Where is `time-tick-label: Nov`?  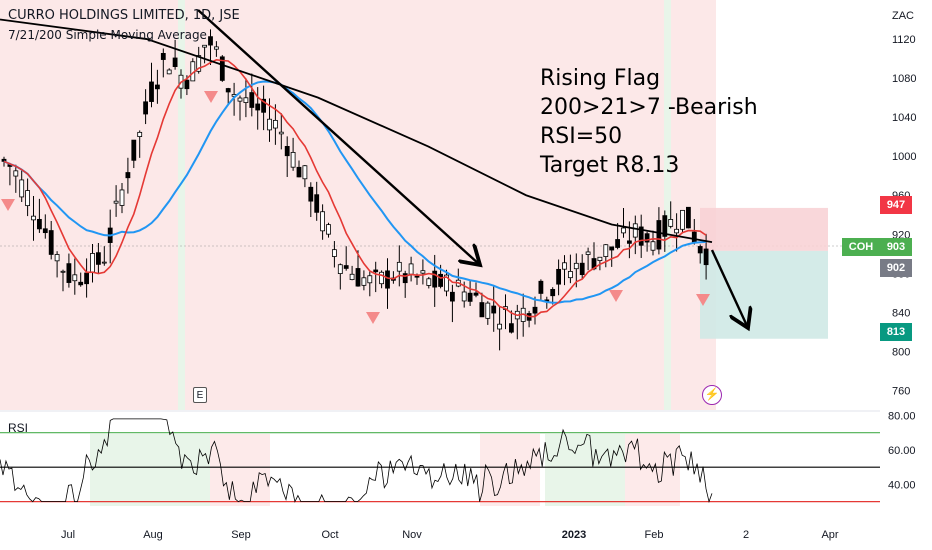 time-tick-label: Nov is located at coordinates (412, 535).